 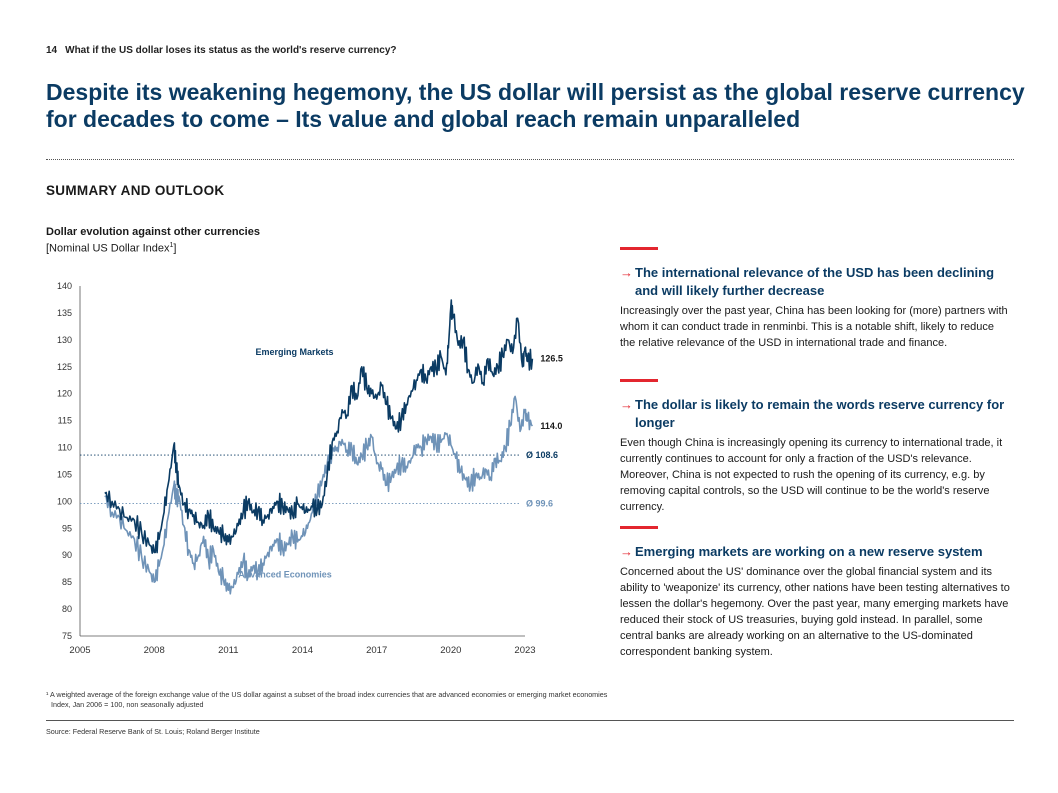 I want to click on average-label: Ø 108.6, so click(x=542, y=455).